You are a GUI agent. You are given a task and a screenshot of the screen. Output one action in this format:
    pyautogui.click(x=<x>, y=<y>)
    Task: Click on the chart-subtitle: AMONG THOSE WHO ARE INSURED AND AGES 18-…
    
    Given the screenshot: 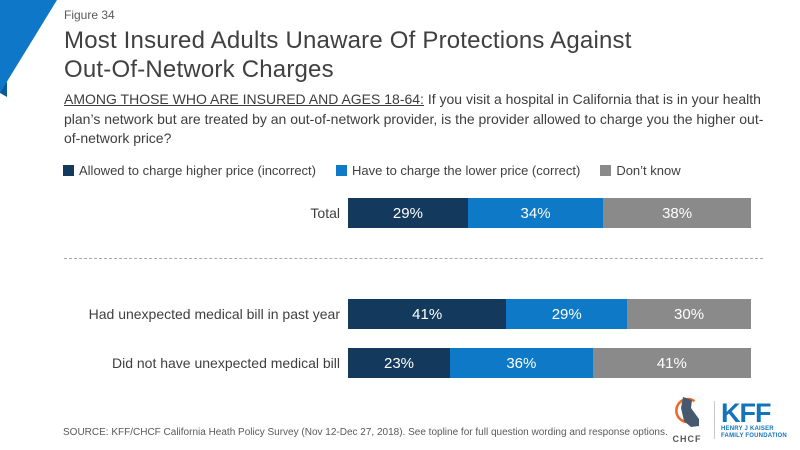 What is the action you would take?
    pyautogui.click(x=417, y=119)
    